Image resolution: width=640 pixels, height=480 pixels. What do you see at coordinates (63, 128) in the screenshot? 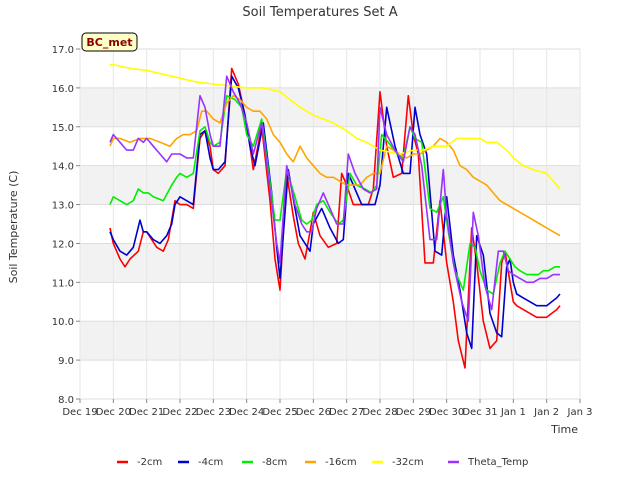
I see `y-tick-label: 15.0` at bounding box center [63, 128].